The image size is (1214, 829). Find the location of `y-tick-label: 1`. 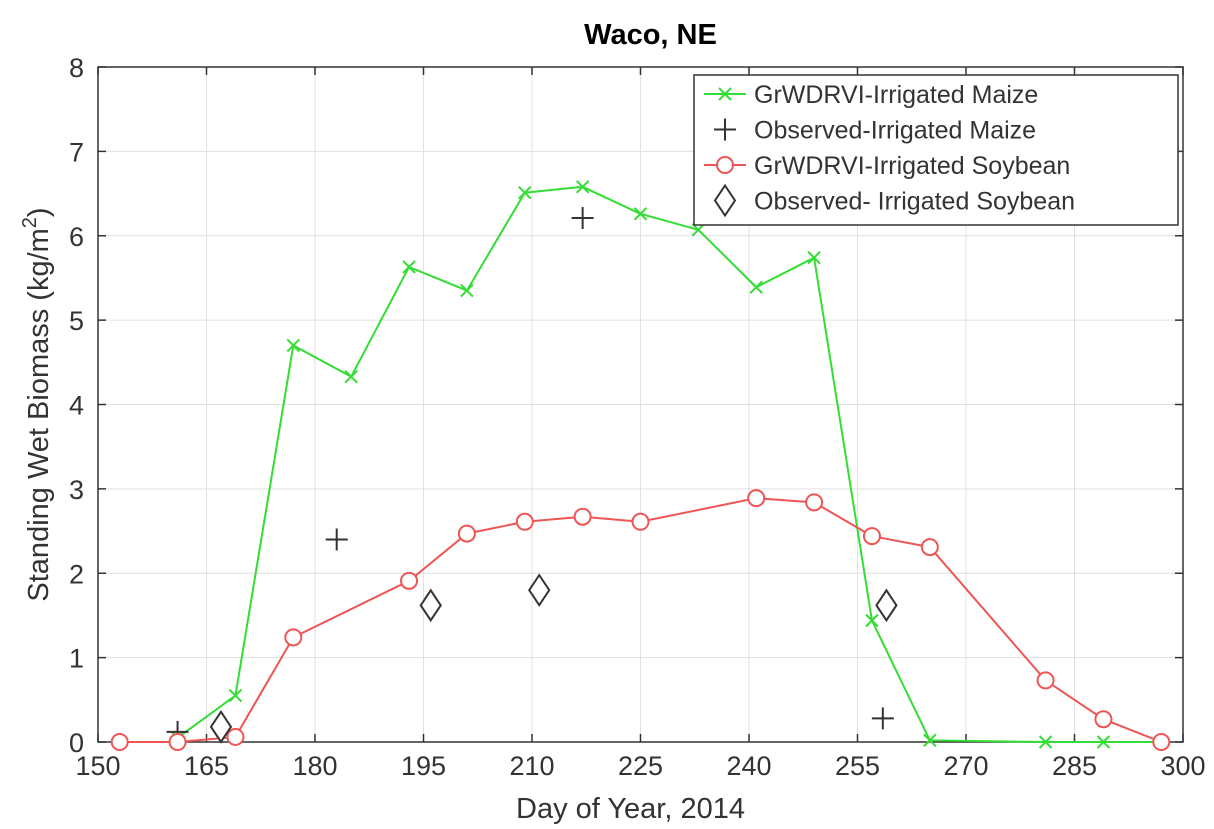

y-tick-label: 1 is located at coordinates (76, 659).